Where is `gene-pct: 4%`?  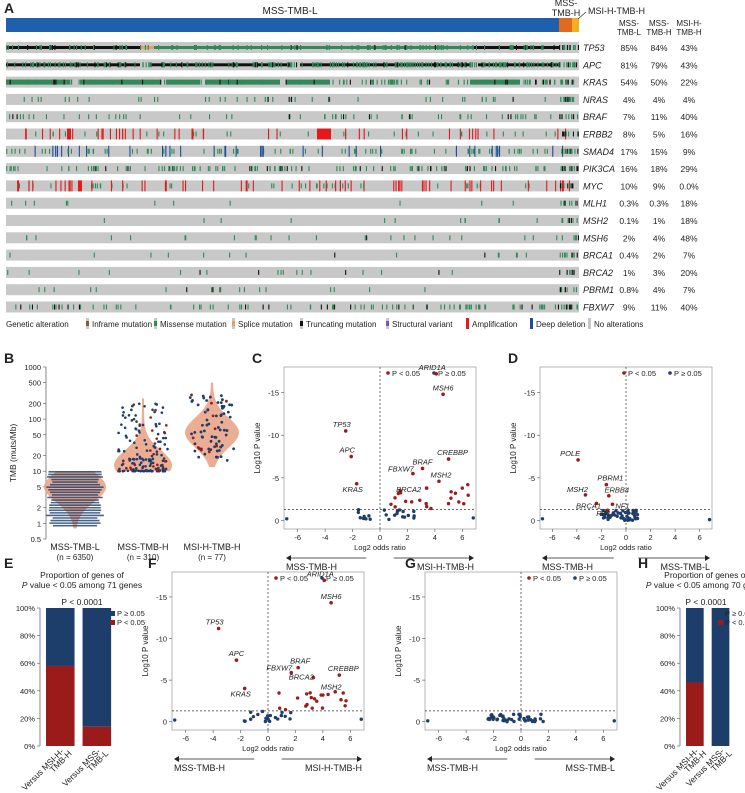 gene-pct: 4% is located at coordinates (659, 100).